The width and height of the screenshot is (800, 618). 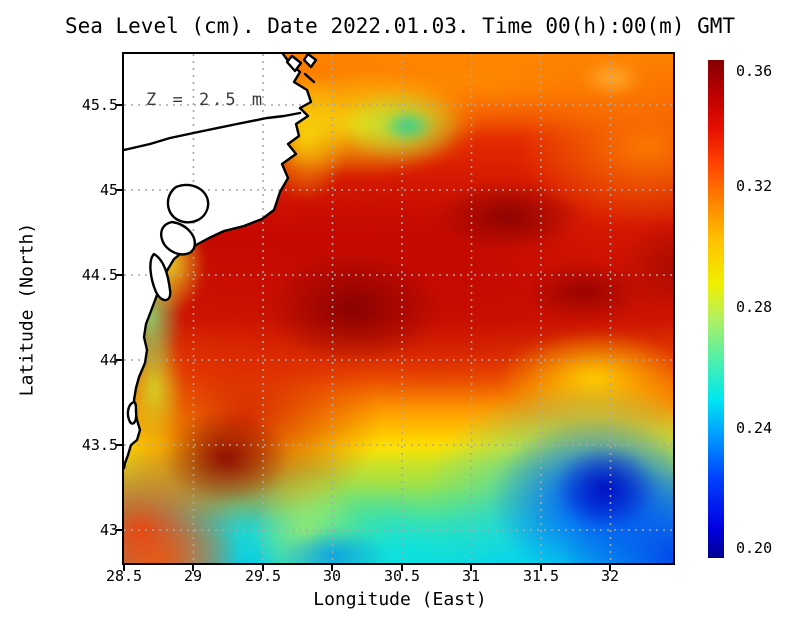 What do you see at coordinates (402, 576) in the screenshot?
I see `x-tick-label: 30.5` at bounding box center [402, 576].